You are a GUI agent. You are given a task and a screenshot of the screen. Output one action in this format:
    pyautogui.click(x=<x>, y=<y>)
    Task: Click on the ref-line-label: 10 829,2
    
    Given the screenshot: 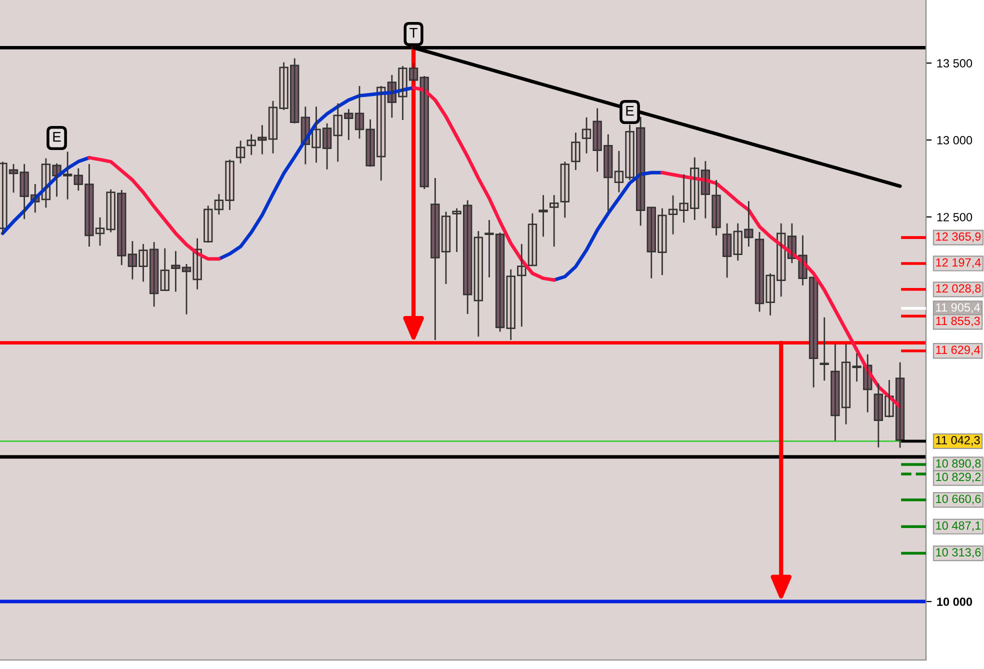 What is the action you would take?
    pyautogui.click(x=958, y=477)
    